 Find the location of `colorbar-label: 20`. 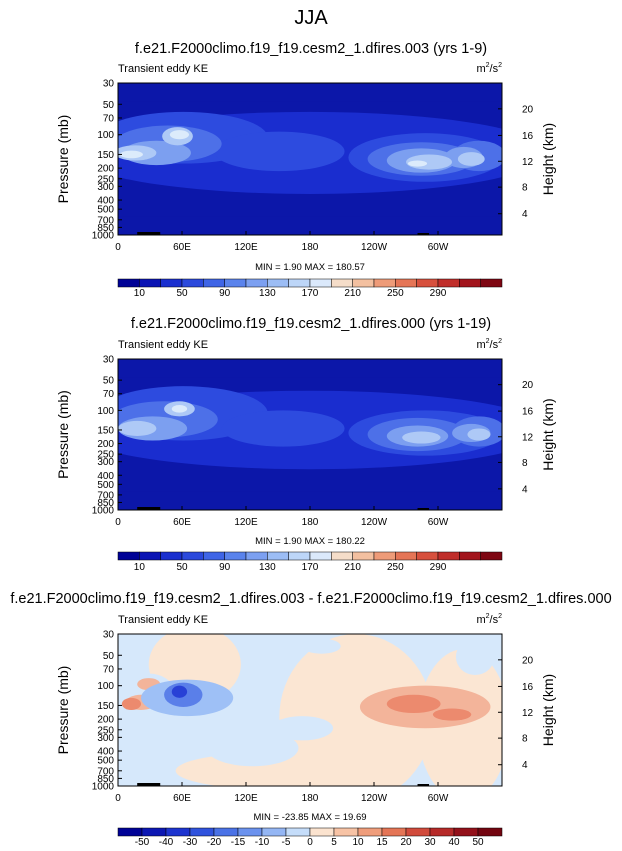

colorbar-label: 20 is located at coordinates (406, 842).